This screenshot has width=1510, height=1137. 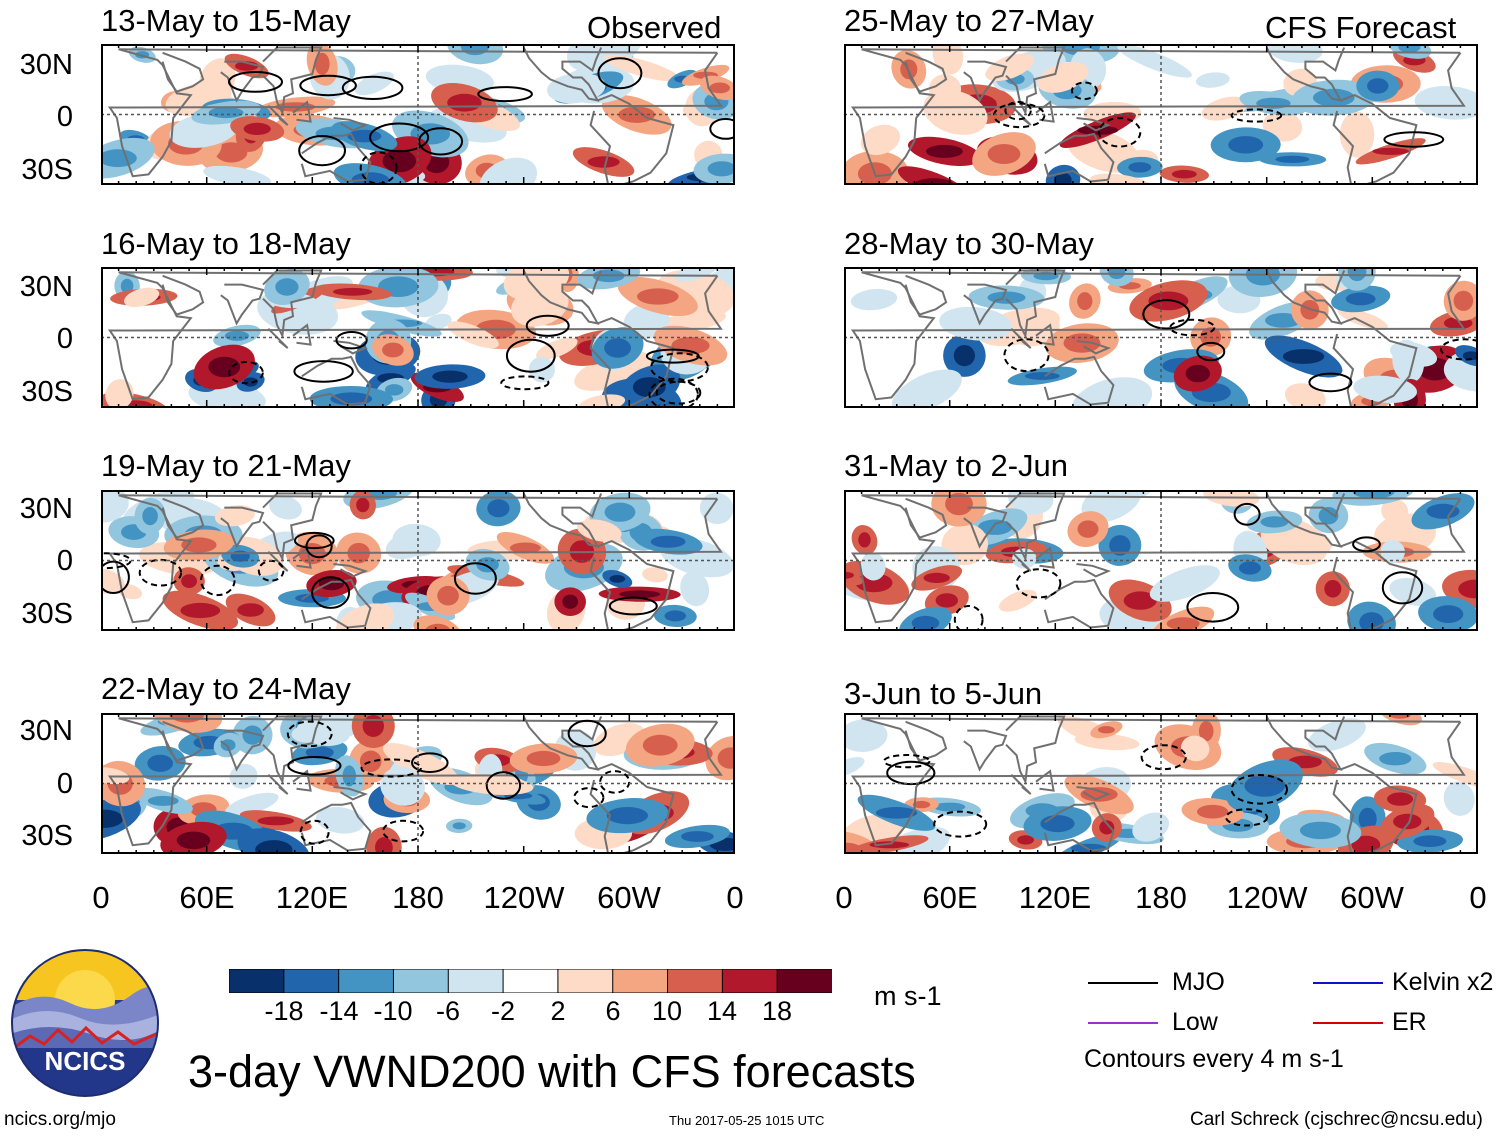 I want to click on panel-title-left-1: 13-May to 15-May, so click(x=226, y=20).